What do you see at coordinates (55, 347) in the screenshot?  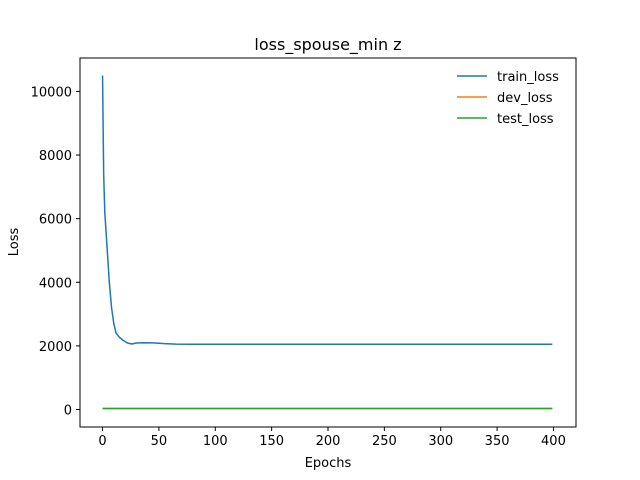 I see `y-tick-label: 2000` at bounding box center [55, 347].